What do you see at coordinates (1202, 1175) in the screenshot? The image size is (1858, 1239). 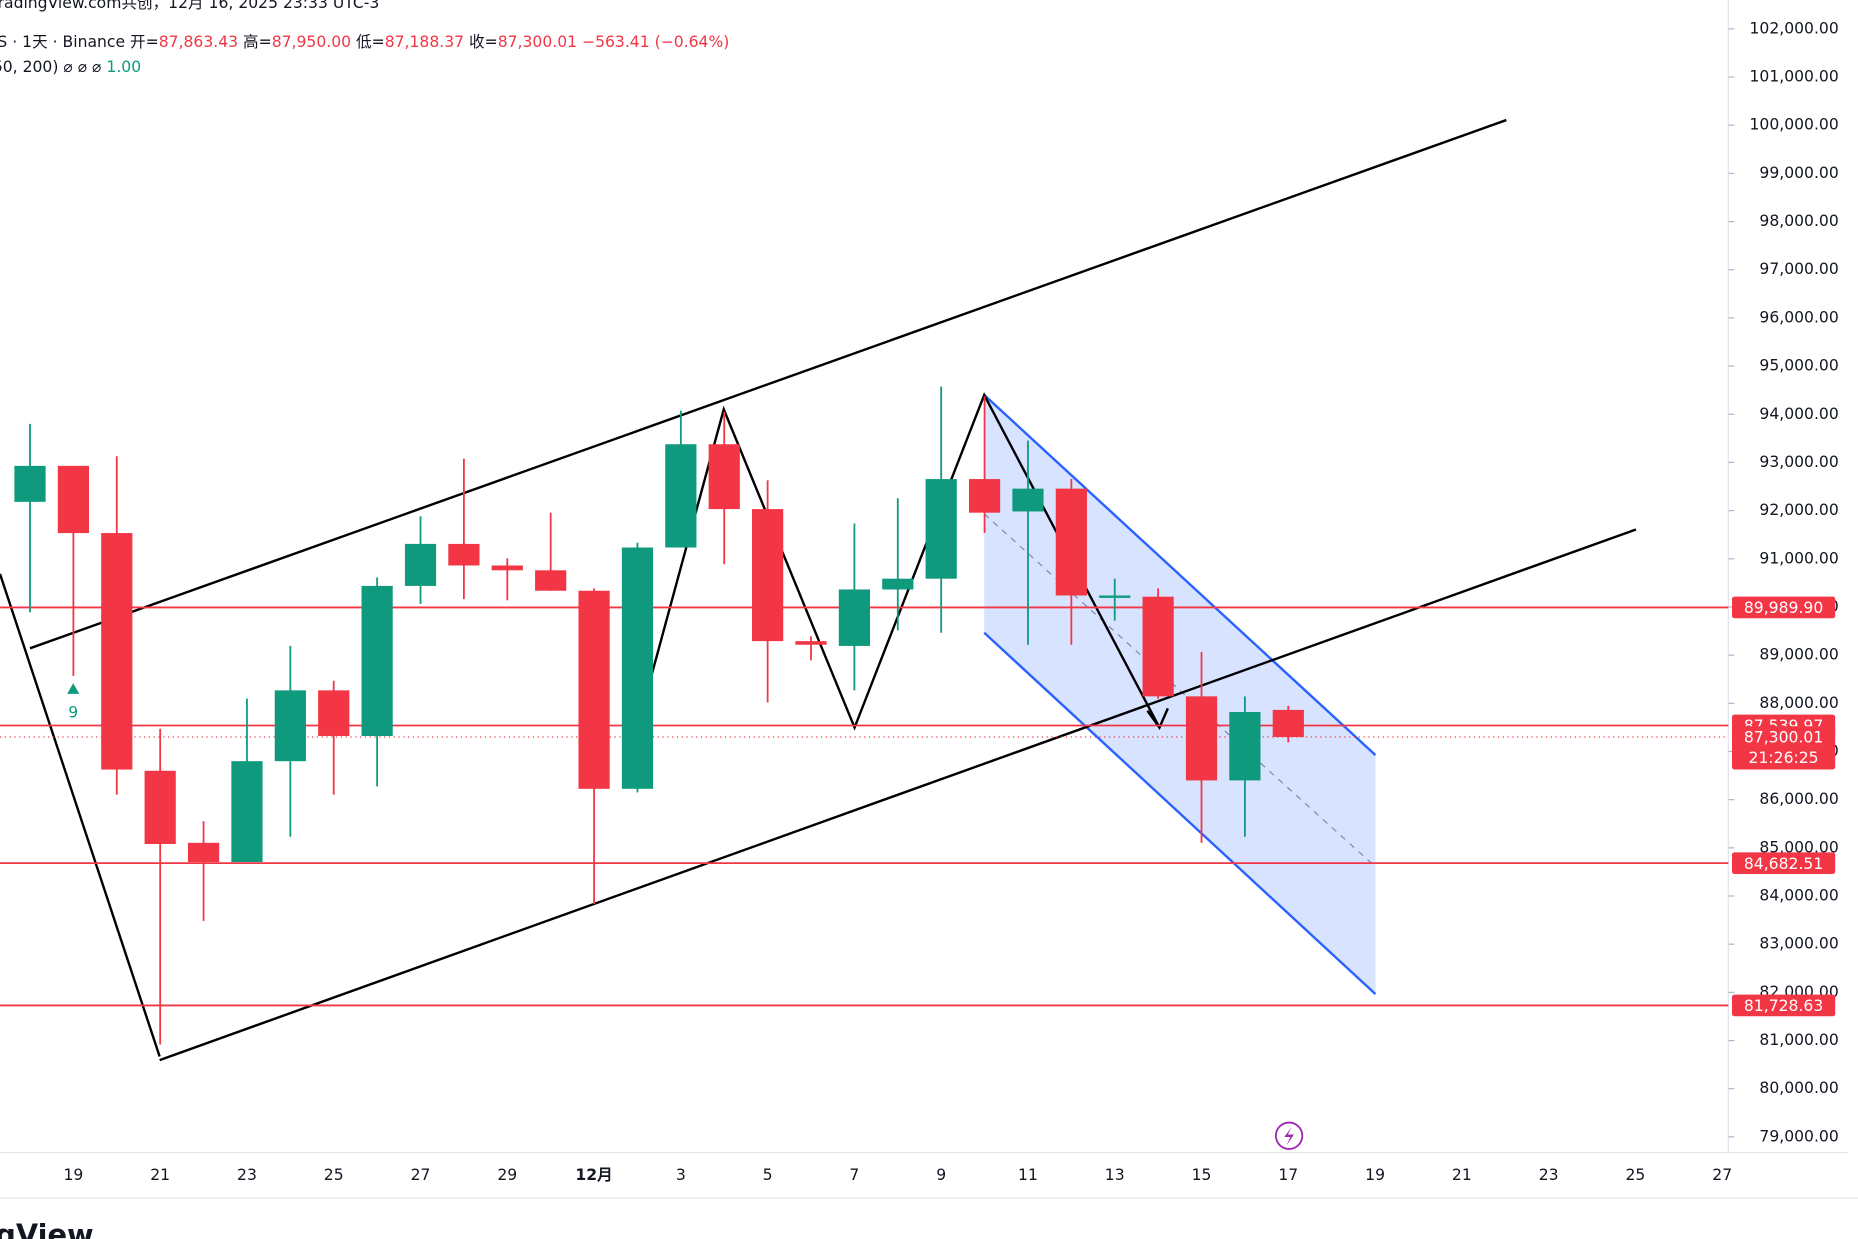 I see `x-tick-label: 15` at bounding box center [1202, 1175].